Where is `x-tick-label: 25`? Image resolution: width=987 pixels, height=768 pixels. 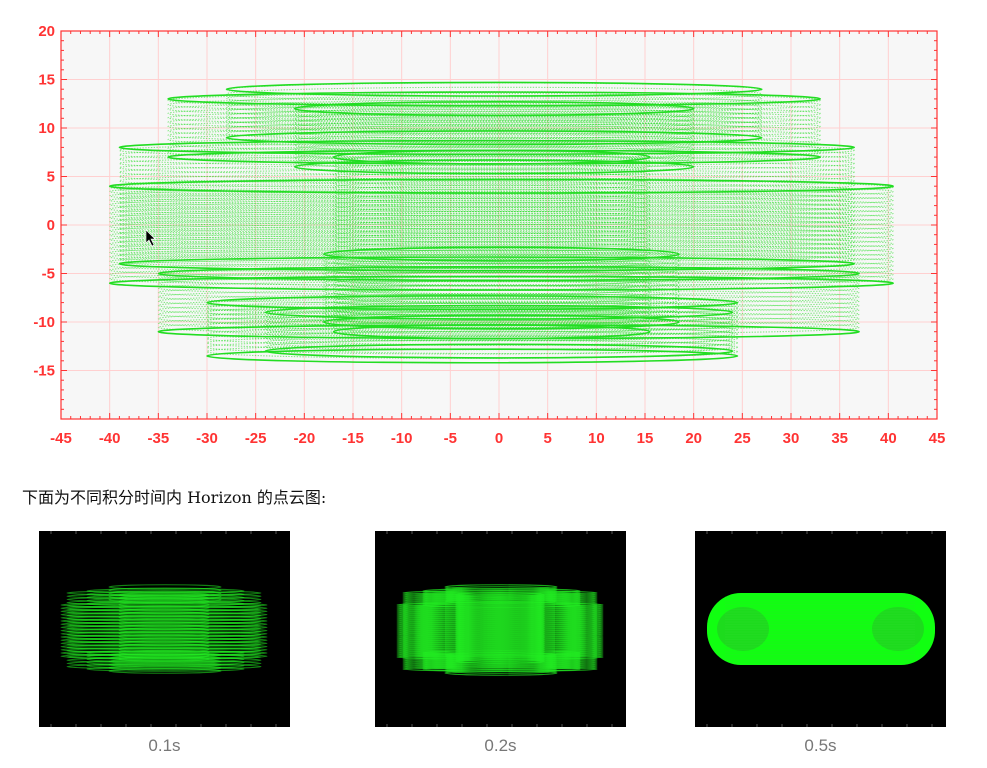 x-tick-label: 25 is located at coordinates (742, 438).